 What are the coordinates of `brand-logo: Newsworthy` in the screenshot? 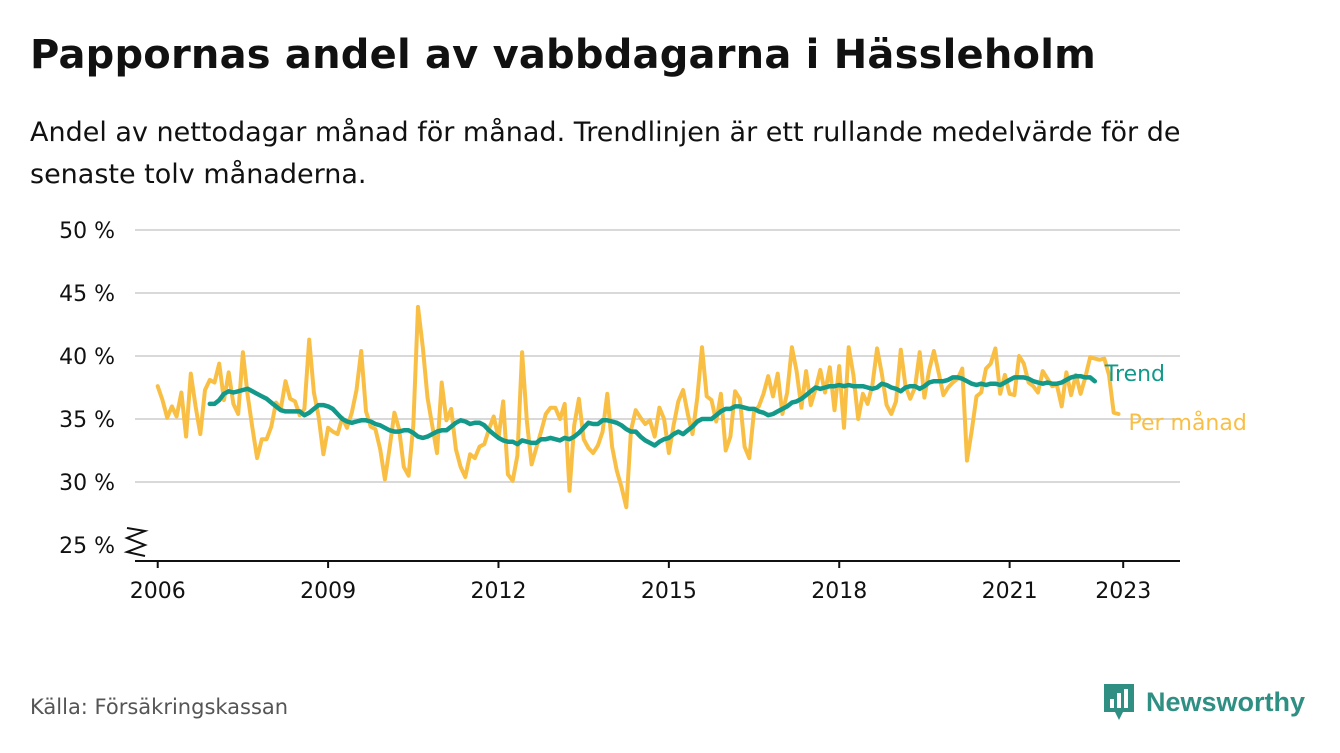 It's located at (1203, 702).